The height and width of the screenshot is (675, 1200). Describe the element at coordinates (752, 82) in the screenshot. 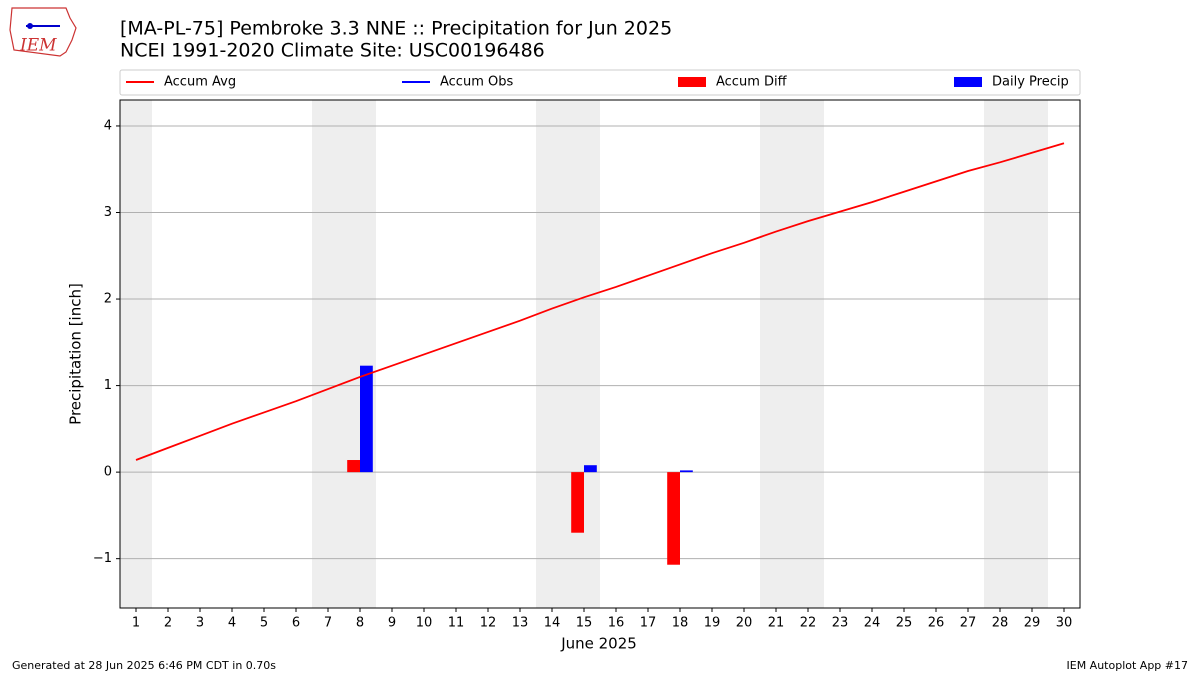

I see `legend-label: Accum Diff` at that location.